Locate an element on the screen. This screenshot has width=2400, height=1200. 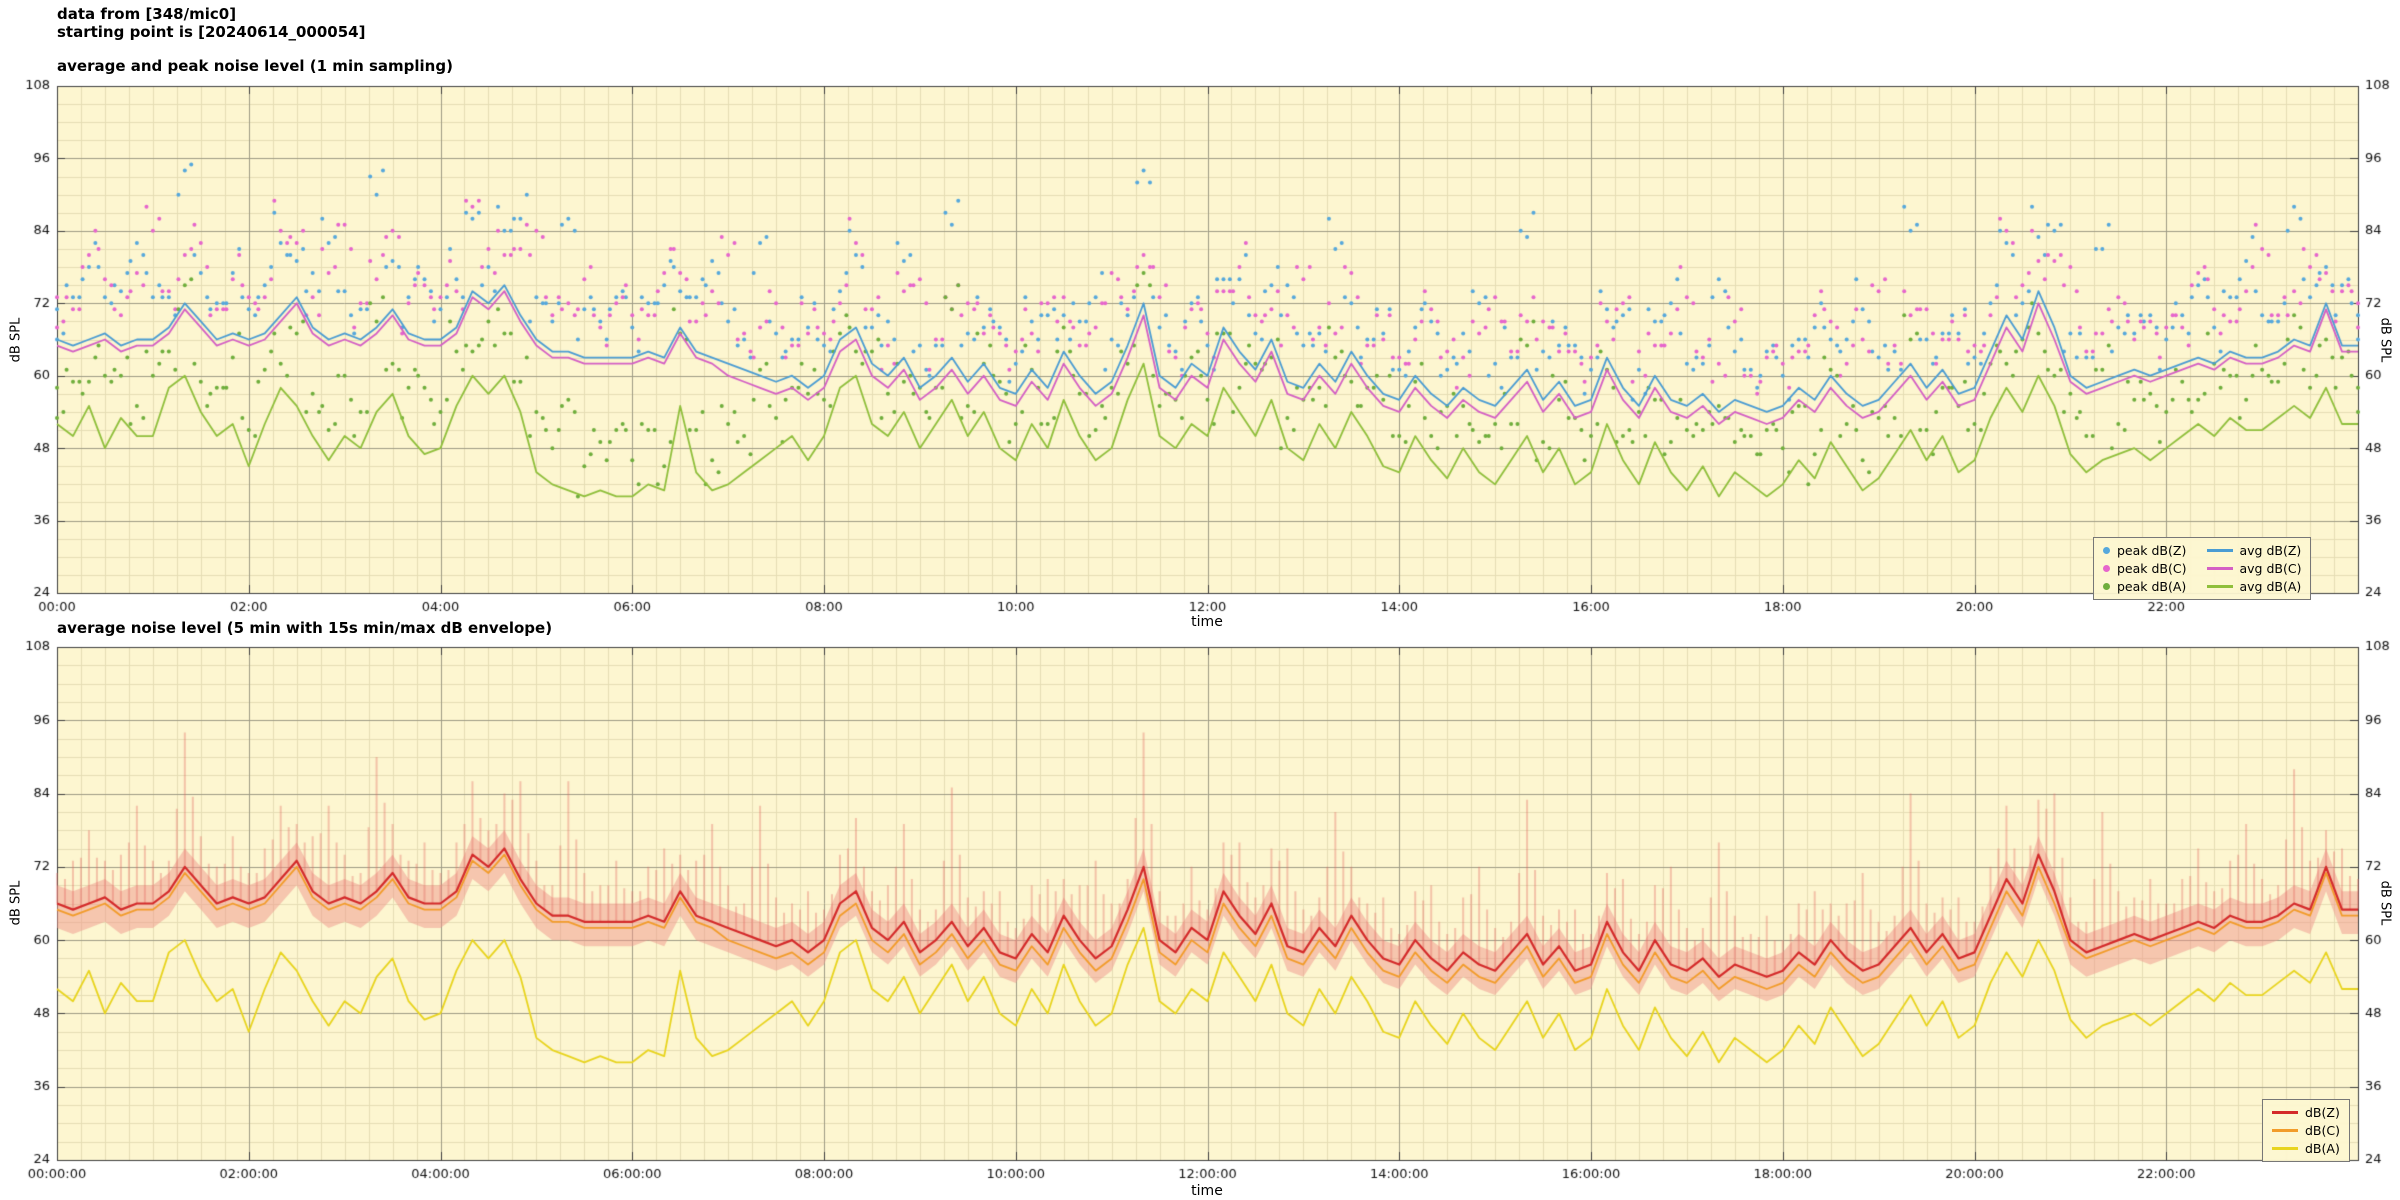
legend-entry-dbz: dB(Z) is located at coordinates (2306, 1112).